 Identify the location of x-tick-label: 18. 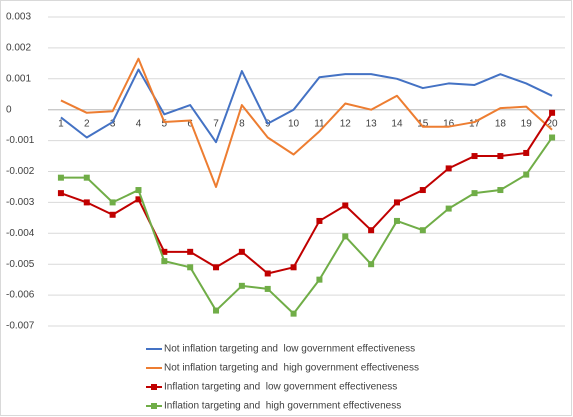
(501, 123).